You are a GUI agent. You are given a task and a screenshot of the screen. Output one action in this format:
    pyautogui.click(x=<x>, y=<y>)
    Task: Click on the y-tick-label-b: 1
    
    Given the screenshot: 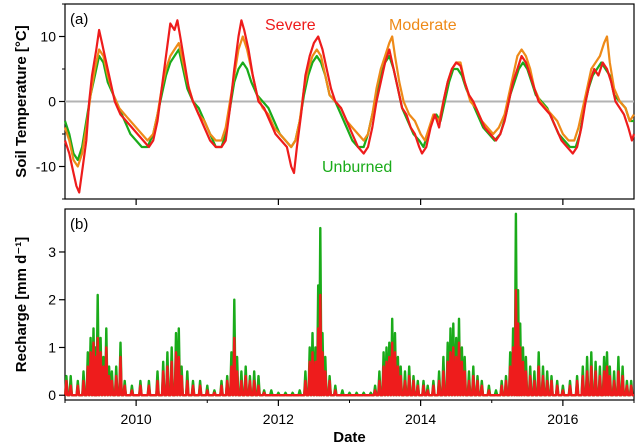 What is the action you would take?
    pyautogui.click(x=52, y=347)
    